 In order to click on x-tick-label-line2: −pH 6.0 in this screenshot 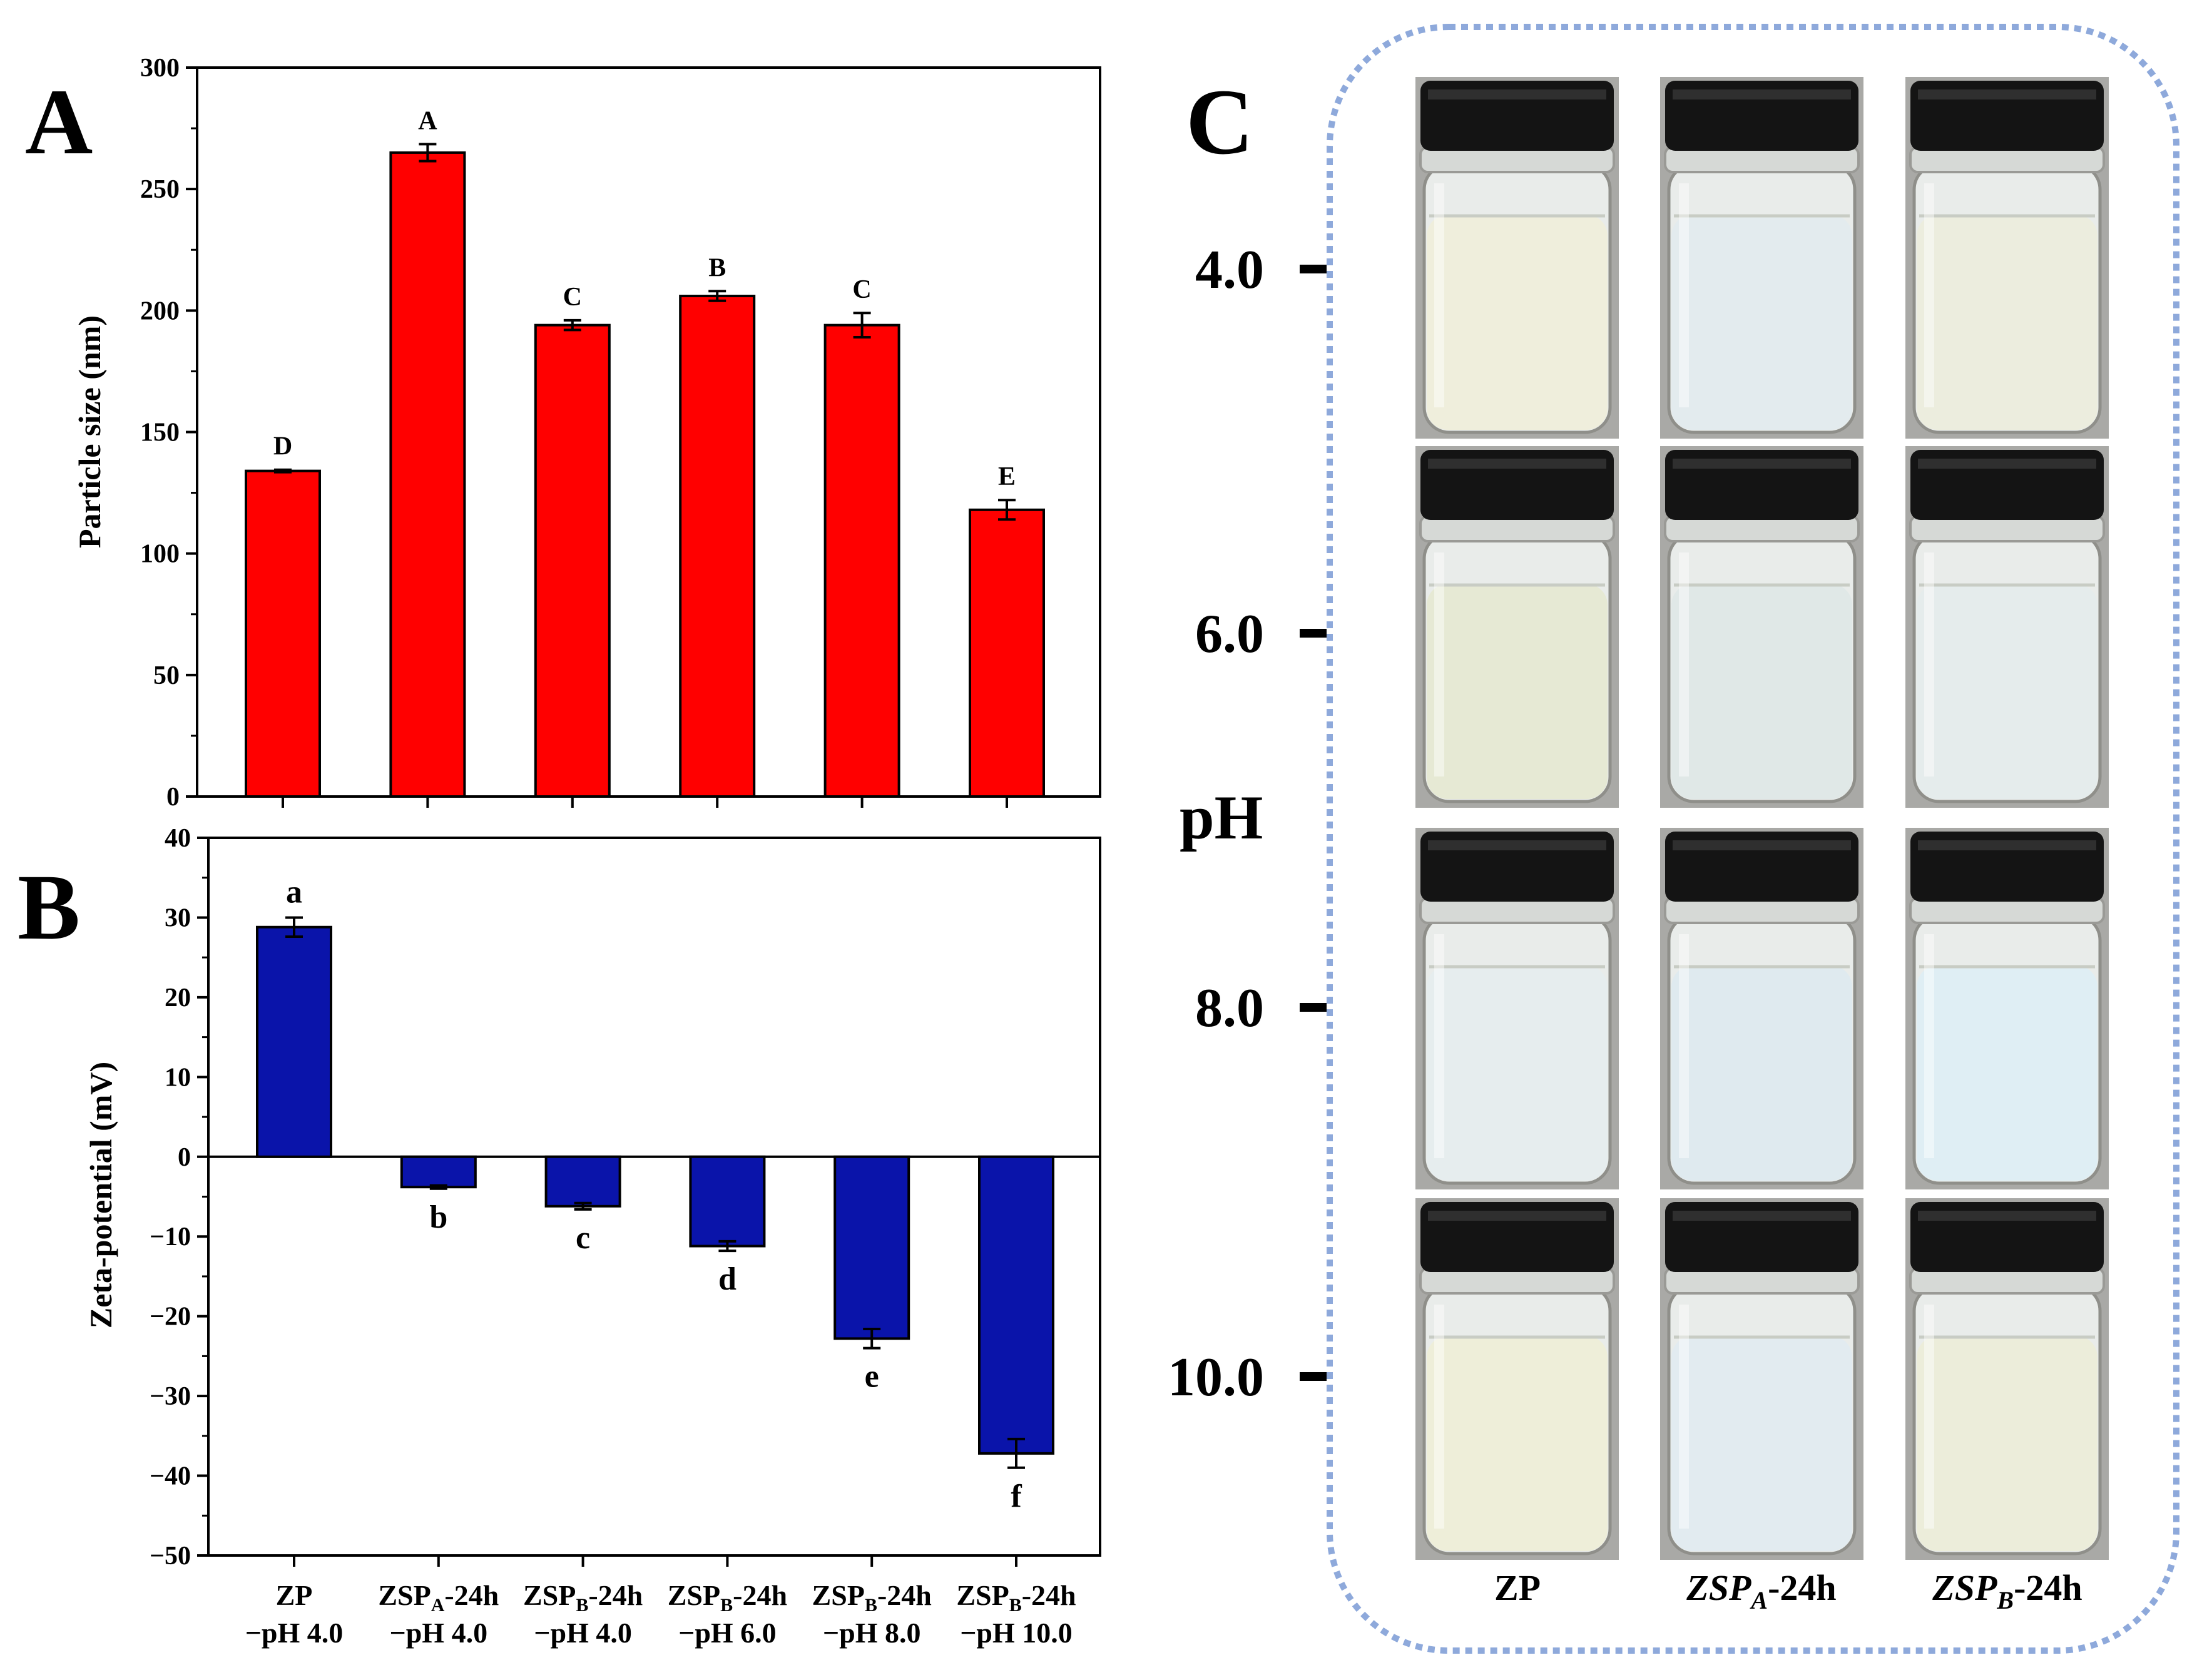, I will do `click(727, 1633)`.